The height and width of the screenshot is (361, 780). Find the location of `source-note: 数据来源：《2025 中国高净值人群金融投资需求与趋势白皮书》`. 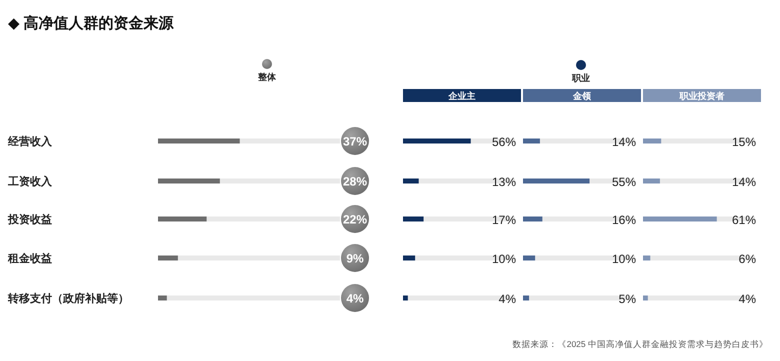

source-note: 数据来源：《2025 中国高净值人群金融投资需求与趋势白皮书》 is located at coordinates (640, 344).